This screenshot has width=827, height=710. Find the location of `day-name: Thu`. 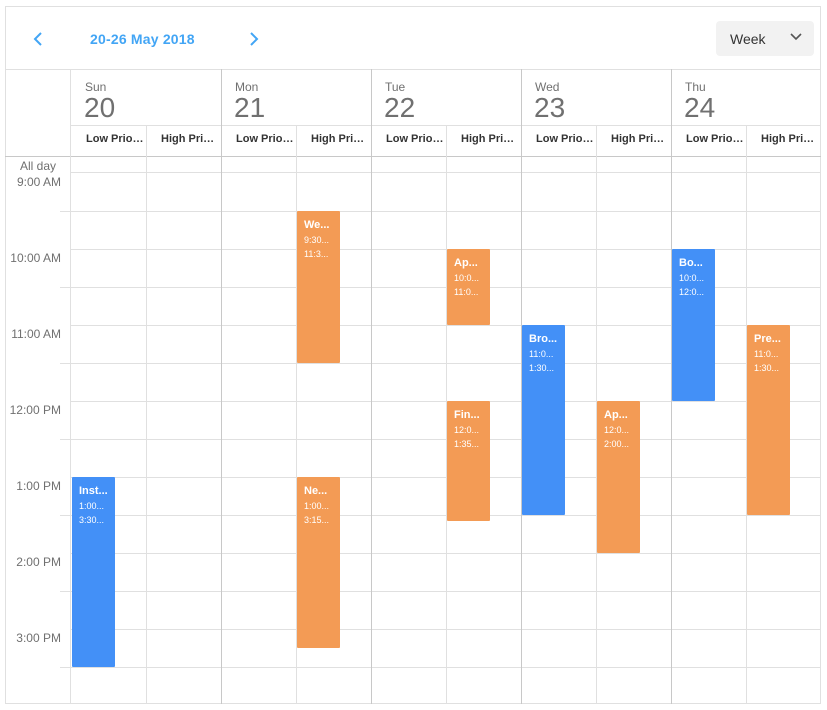

day-name: Thu is located at coordinates (695, 87).